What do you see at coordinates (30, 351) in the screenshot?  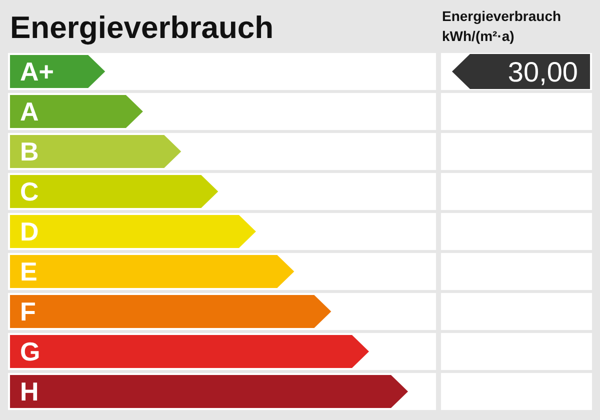 I see `y-tick-label: G` at bounding box center [30, 351].